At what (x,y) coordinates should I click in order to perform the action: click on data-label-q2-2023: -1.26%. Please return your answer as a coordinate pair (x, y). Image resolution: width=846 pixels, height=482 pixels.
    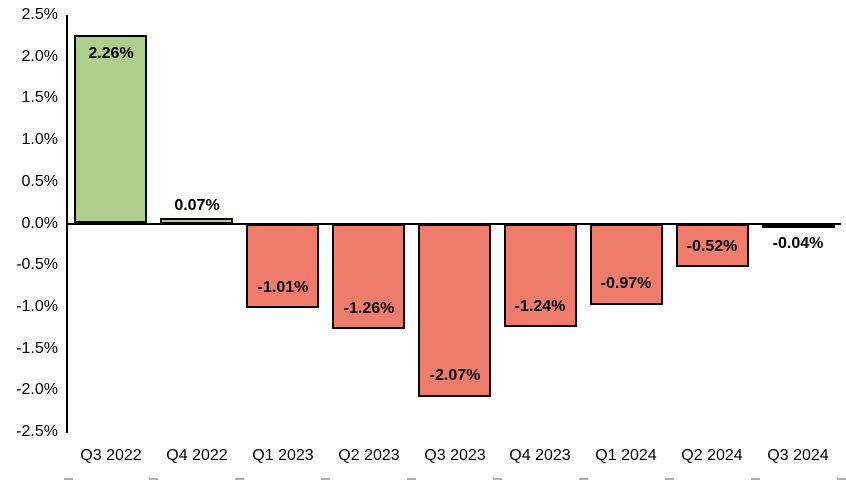
    Looking at the image, I should click on (369, 308).